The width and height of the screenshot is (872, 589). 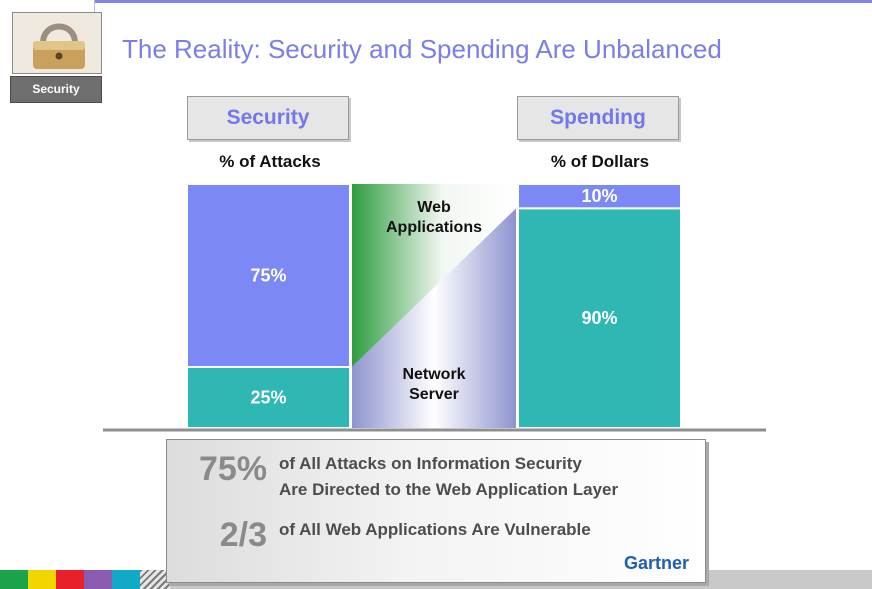 I want to click on security-bar-segment-web-applications, so click(x=268, y=275).